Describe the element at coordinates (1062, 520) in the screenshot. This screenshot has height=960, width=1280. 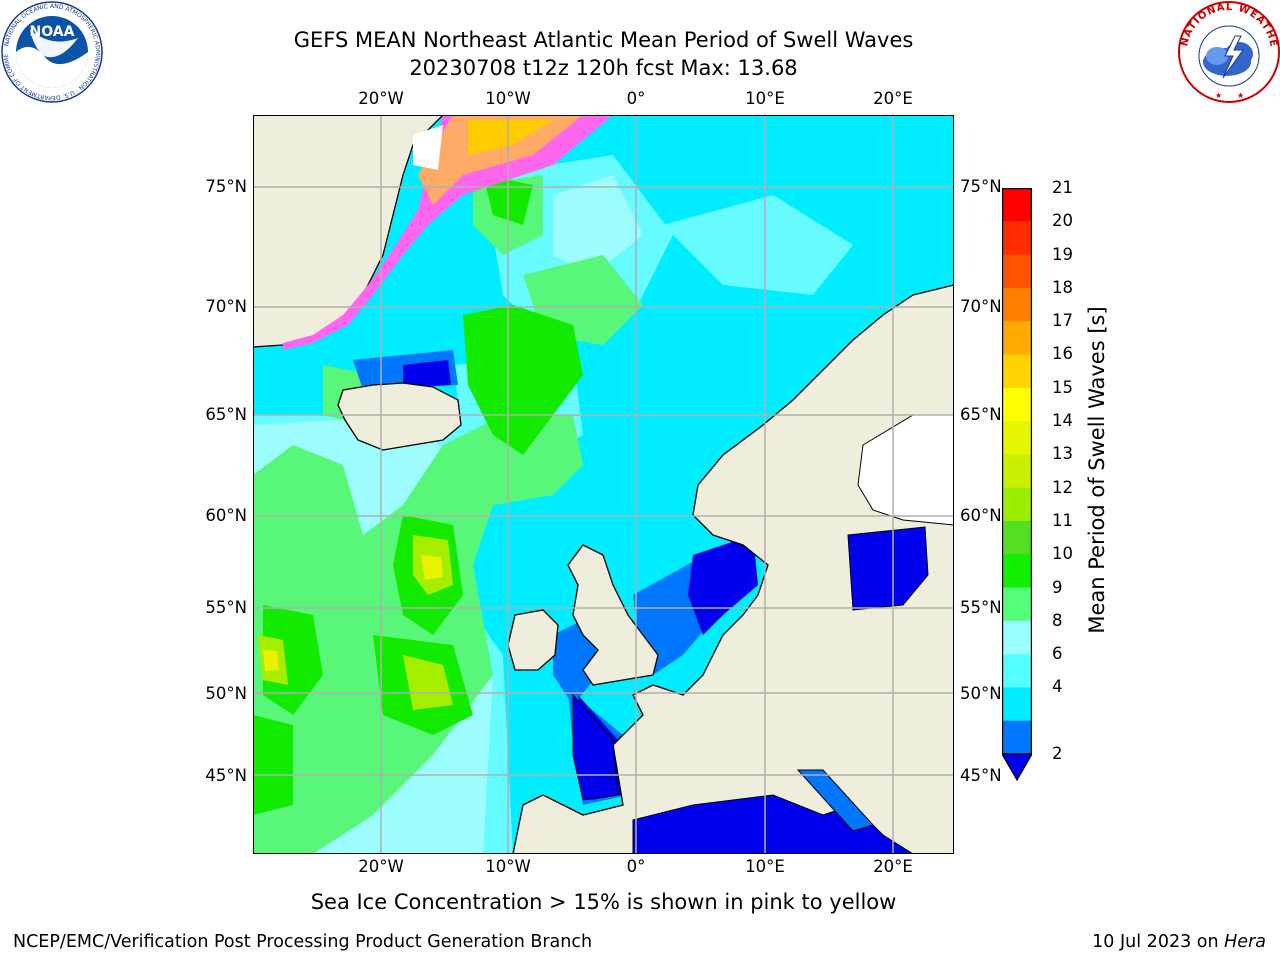
I see `colorbar-tick-label: 11` at that location.